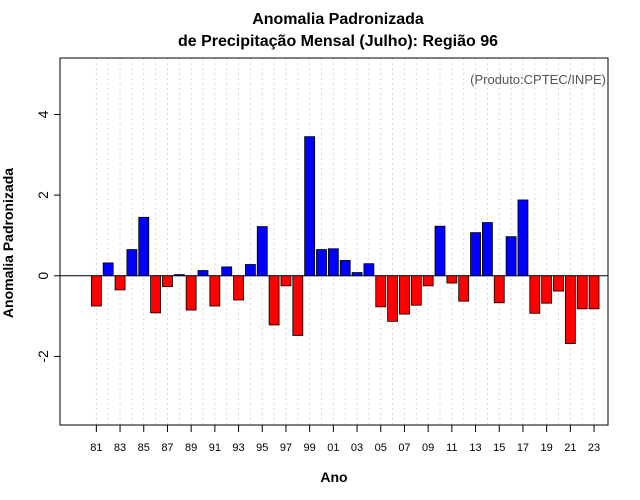 Image resolution: width=640 pixels, height=500 pixels. Describe the element at coordinates (416, 290) in the screenshot. I see `bar-2008` at that location.